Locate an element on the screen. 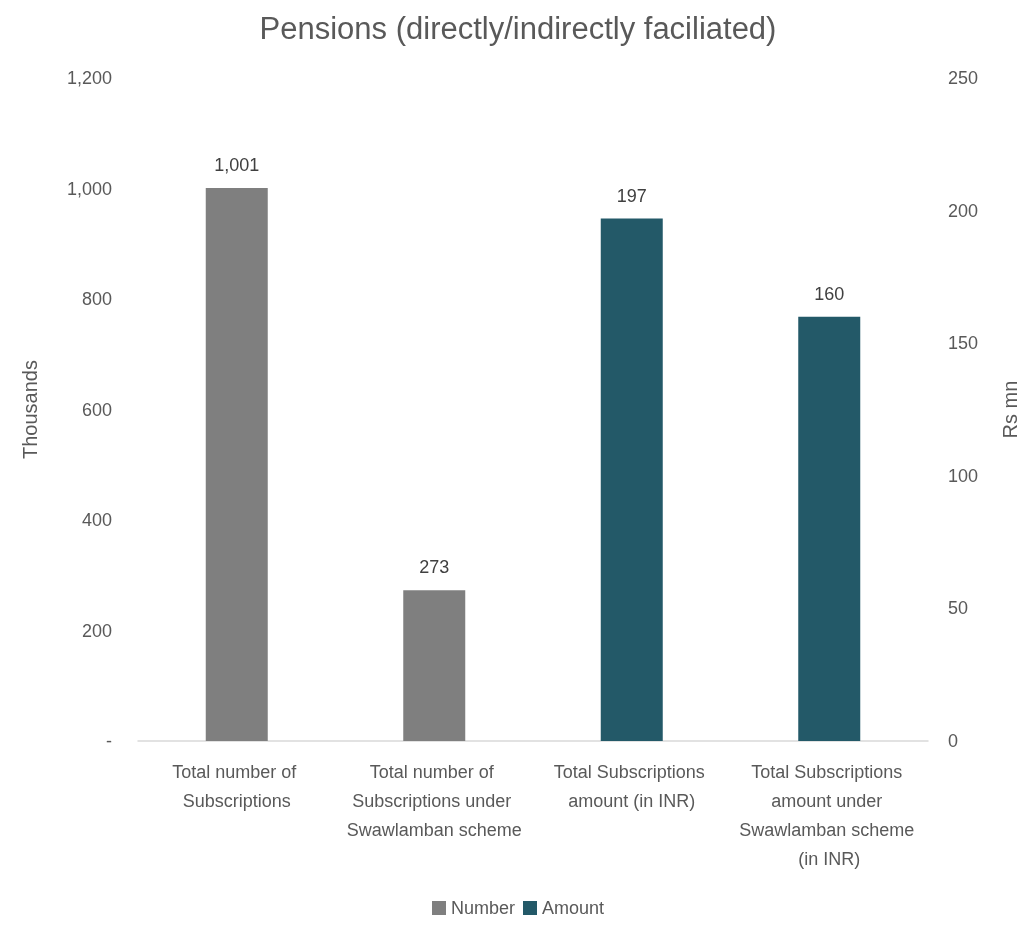 The height and width of the screenshot is (926, 1036). x-tick-label: Total Subscriptions amount (in INR) is located at coordinates (631, 786).